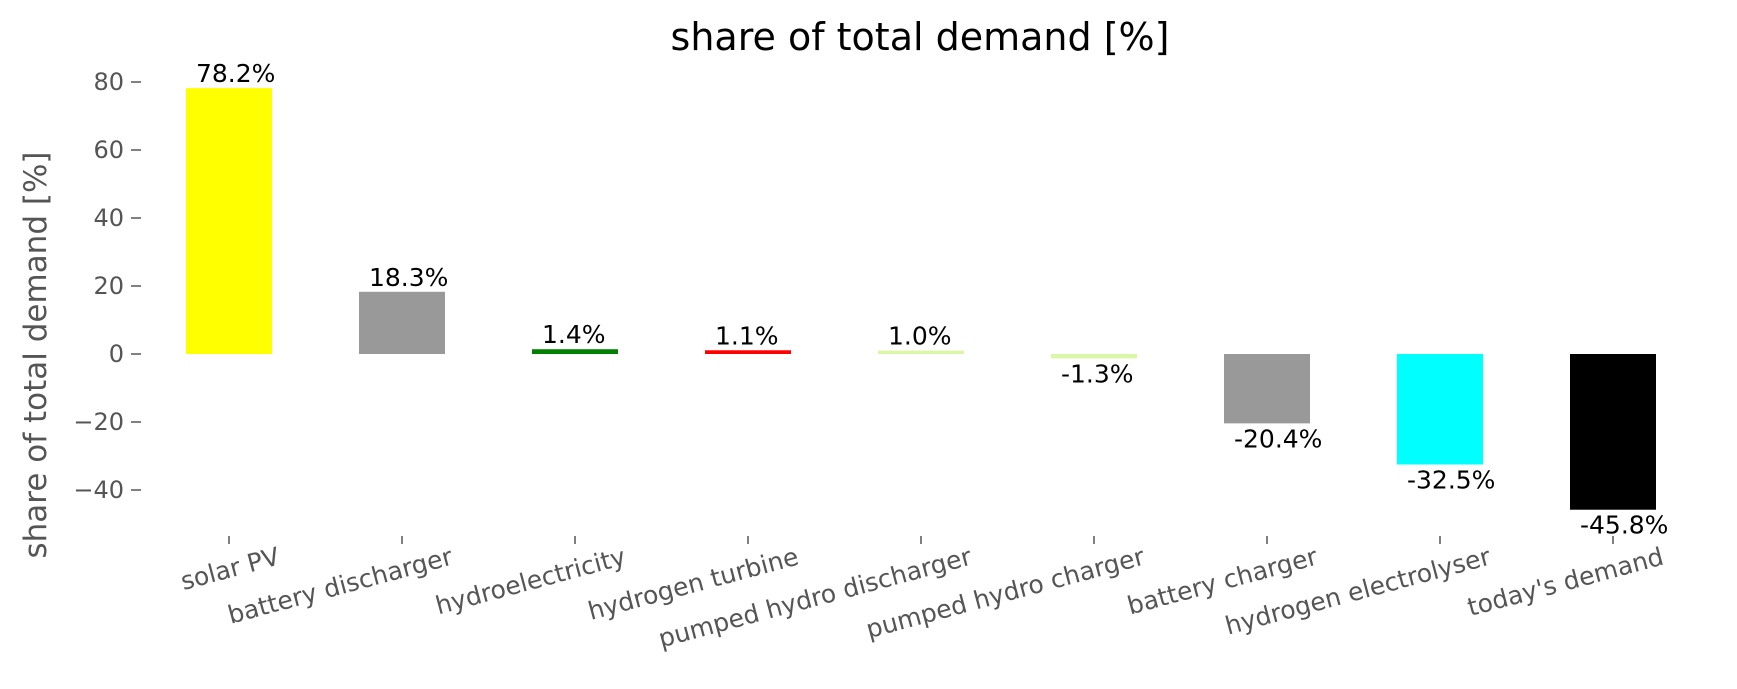 This screenshot has width=1737, height=689. Describe the element at coordinates (1097, 373) in the screenshot. I see `data-label: -1.3%` at that location.